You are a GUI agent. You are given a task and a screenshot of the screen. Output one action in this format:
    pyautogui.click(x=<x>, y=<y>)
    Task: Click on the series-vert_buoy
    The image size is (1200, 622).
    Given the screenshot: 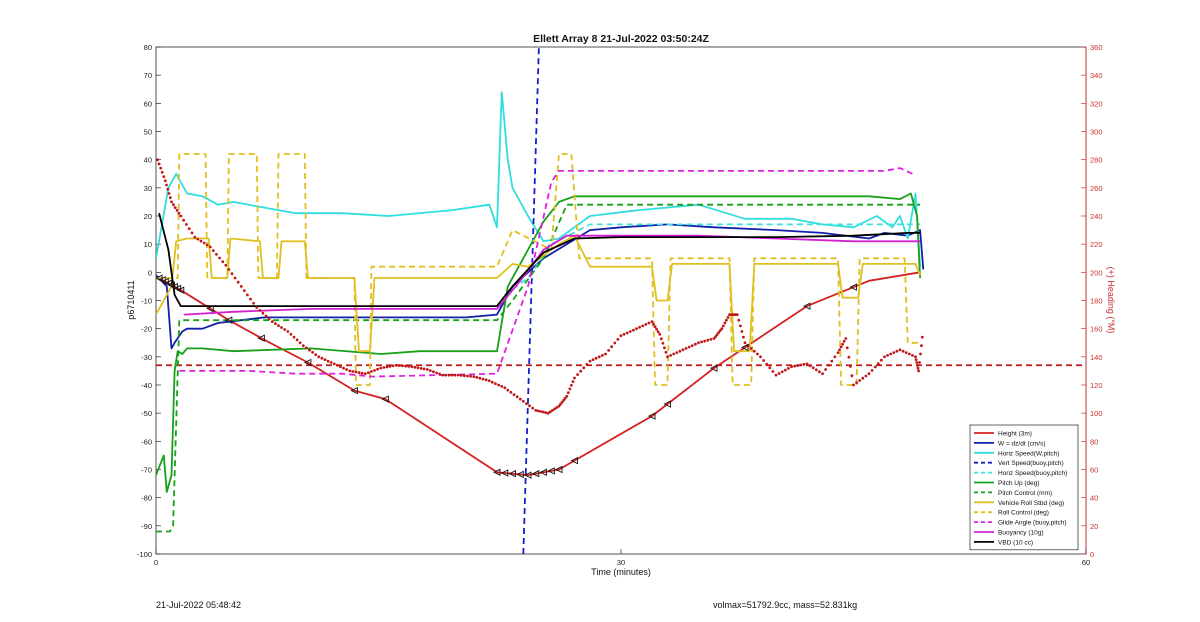 What is the action you would take?
    pyautogui.click(x=531, y=300)
    